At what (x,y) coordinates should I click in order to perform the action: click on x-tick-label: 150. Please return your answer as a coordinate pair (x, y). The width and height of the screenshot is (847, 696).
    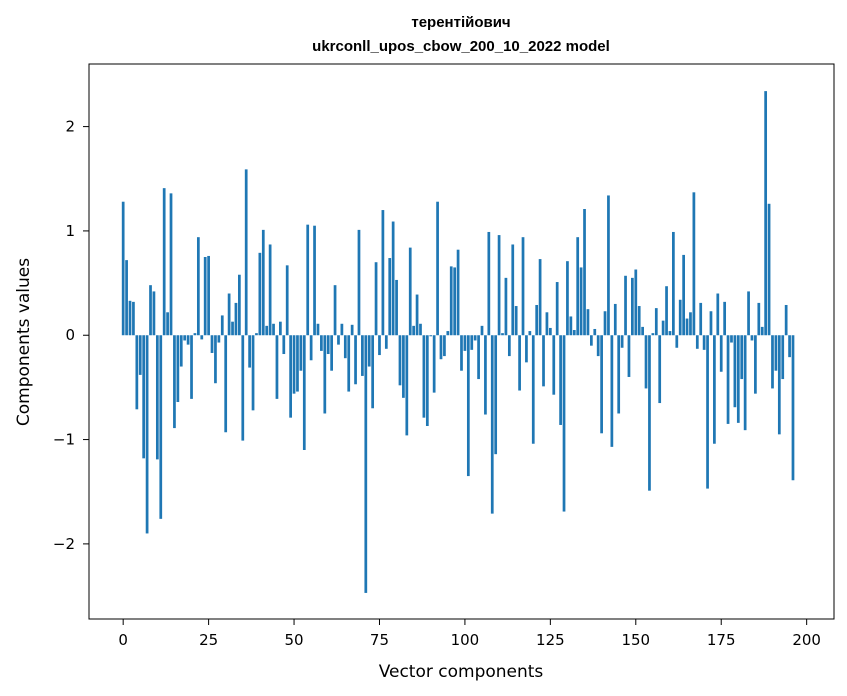
    Looking at the image, I should click on (635, 640).